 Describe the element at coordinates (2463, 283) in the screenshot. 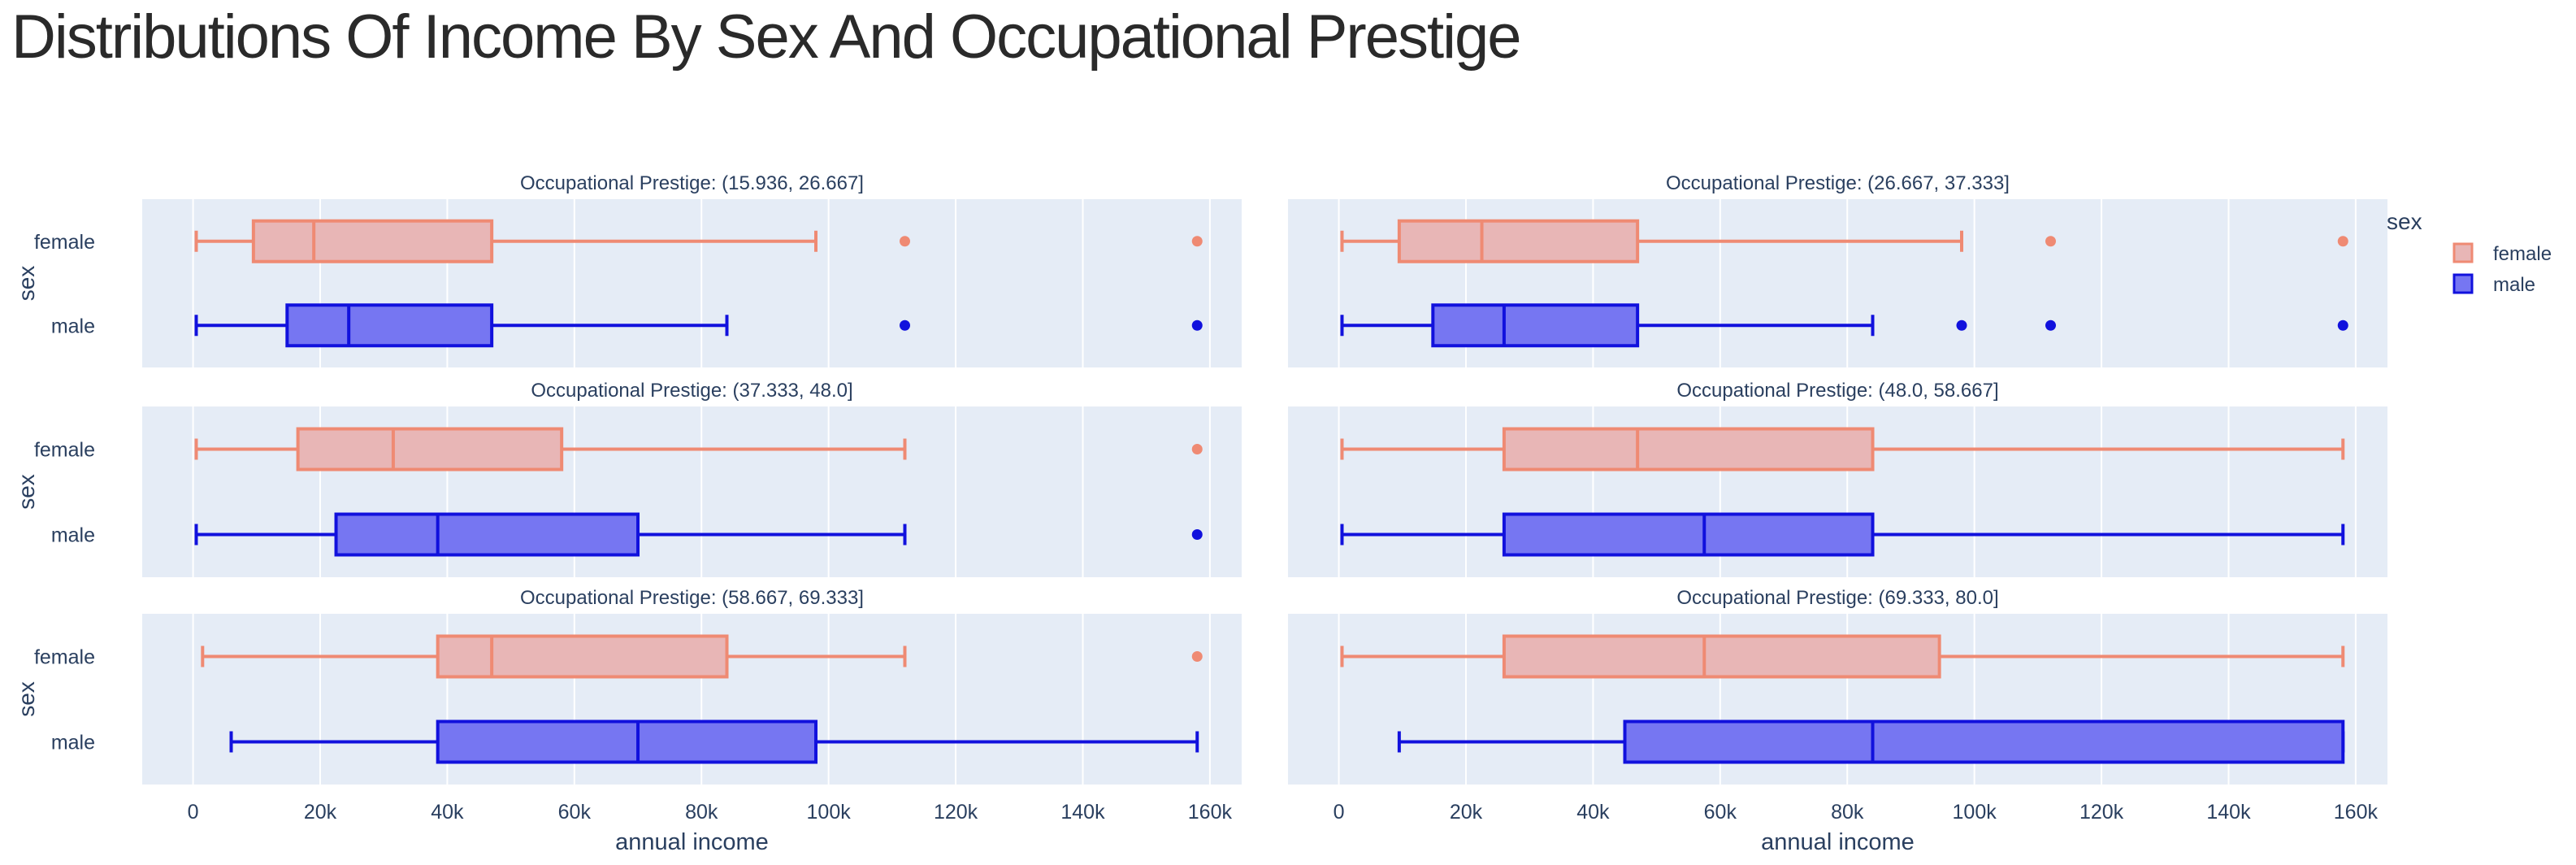

I see `legend-swatch-male` at that location.